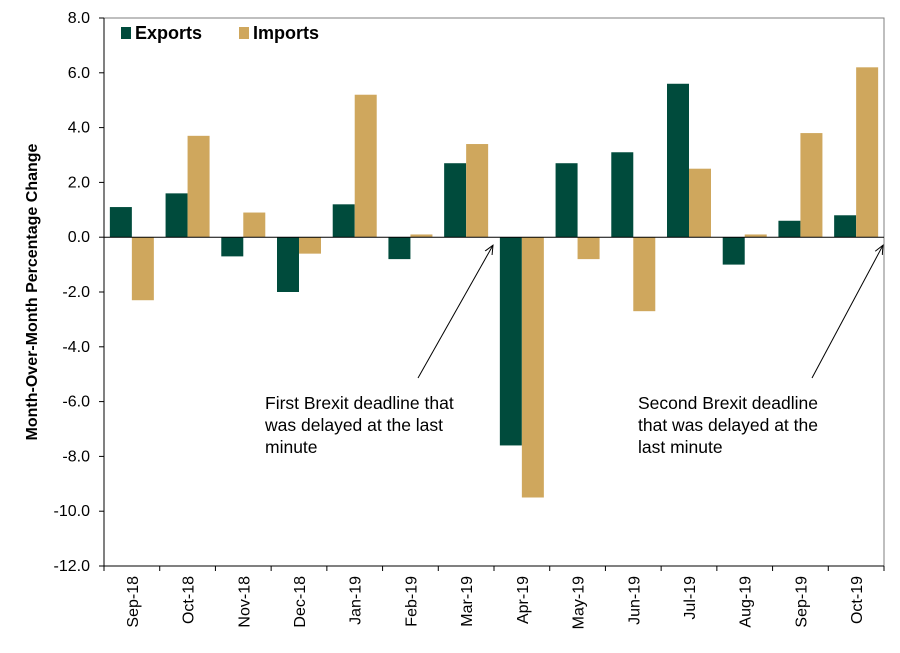 The height and width of the screenshot is (653, 900). Describe the element at coordinates (634, 600) in the screenshot. I see `x-tick-label: Jun-19` at that location.